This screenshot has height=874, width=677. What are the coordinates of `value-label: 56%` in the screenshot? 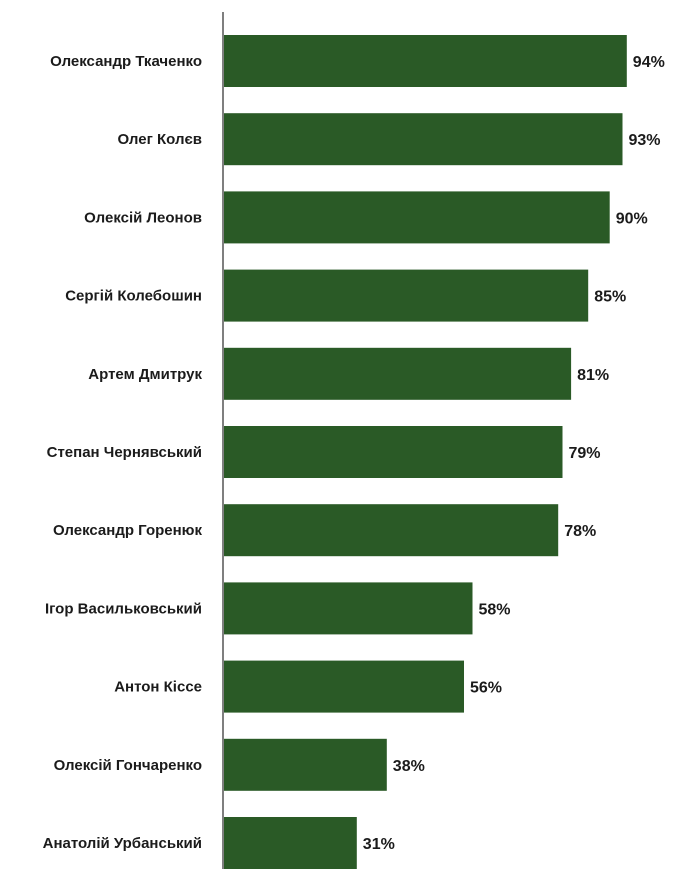 It's located at (486, 688).